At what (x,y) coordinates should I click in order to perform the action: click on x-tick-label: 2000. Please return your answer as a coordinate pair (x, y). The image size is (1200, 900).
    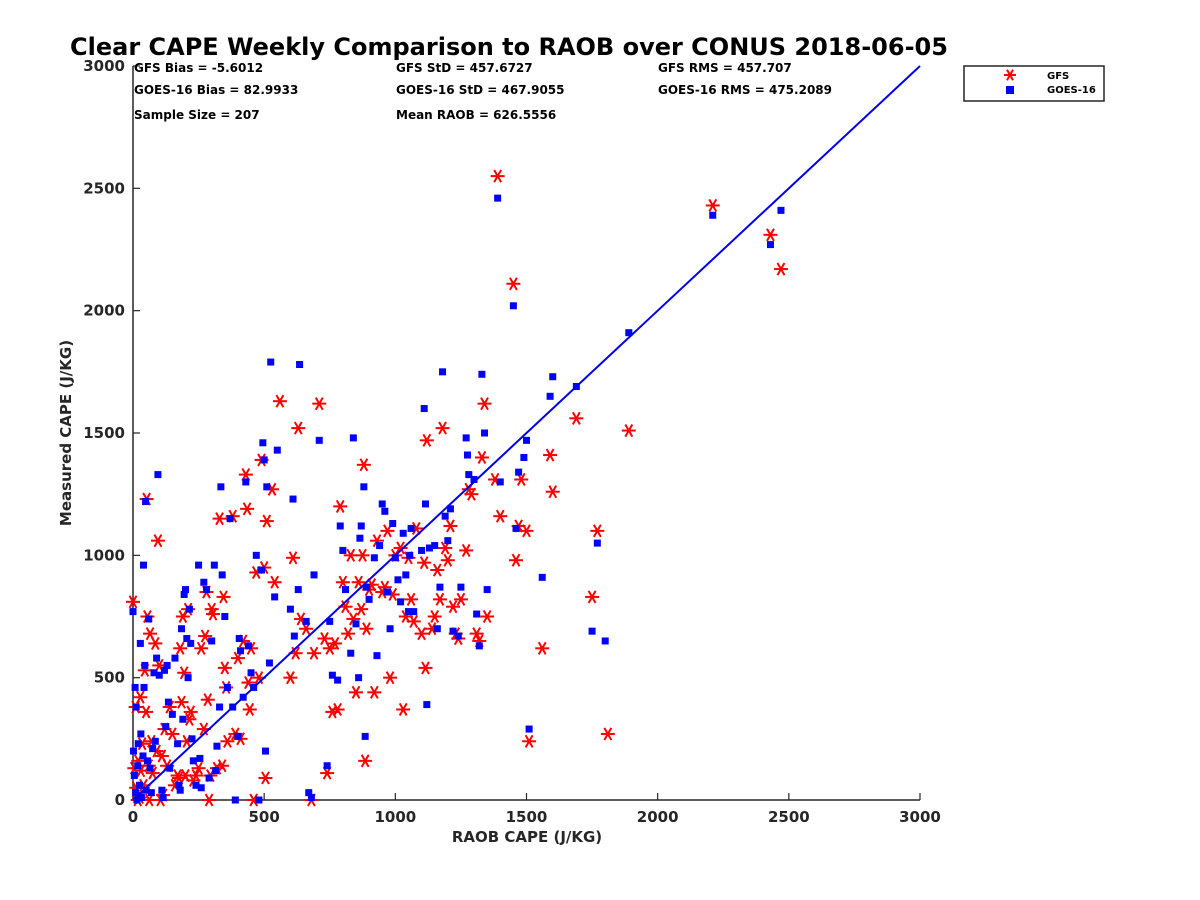
    Looking at the image, I should click on (658, 817).